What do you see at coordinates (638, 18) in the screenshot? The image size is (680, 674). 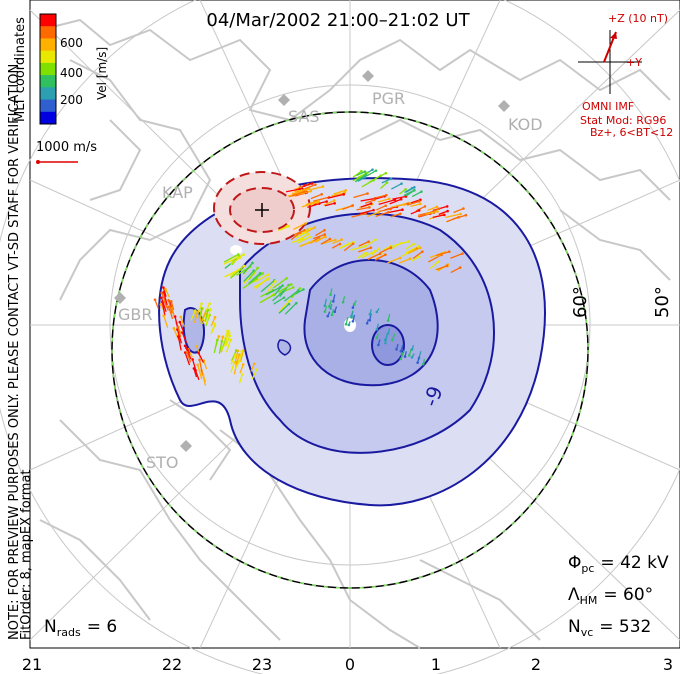 I see `imf-z-label: +Z (10 nT)` at bounding box center [638, 18].